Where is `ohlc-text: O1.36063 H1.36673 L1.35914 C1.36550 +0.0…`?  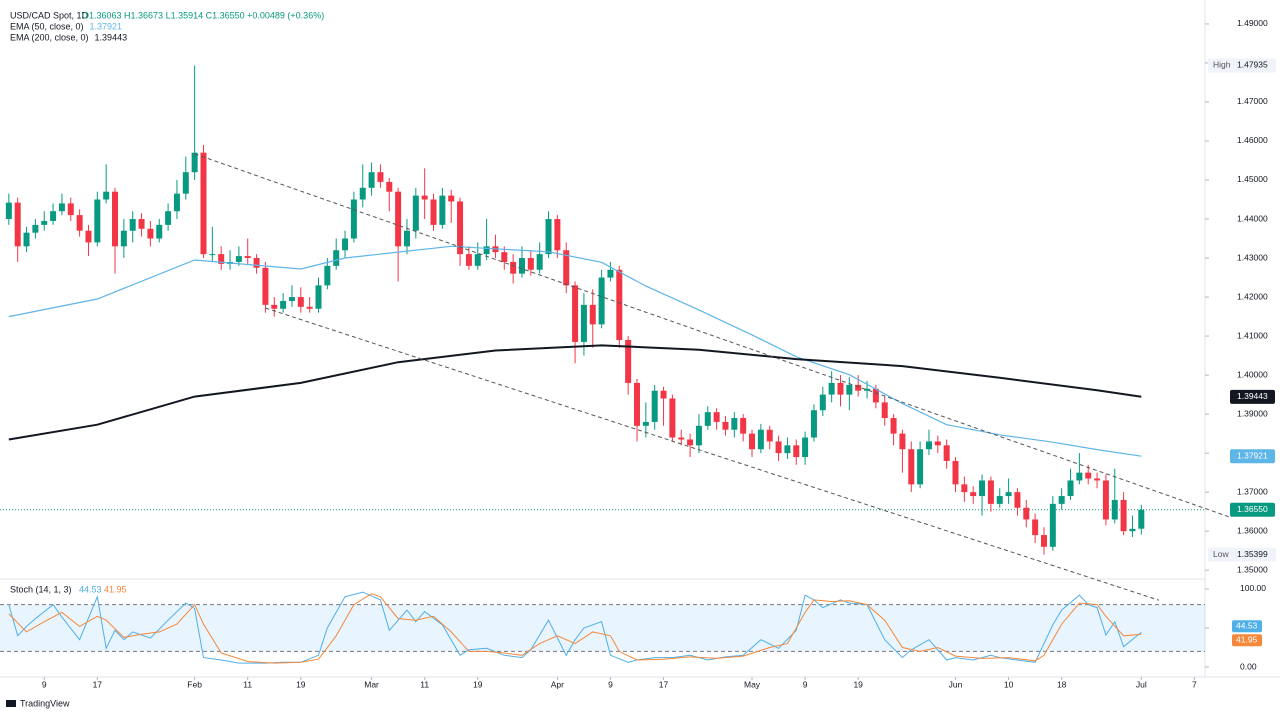
ohlc-text: O1.36063 H1.36673 L1.35914 C1.36550 +0.0… is located at coordinates (203, 15).